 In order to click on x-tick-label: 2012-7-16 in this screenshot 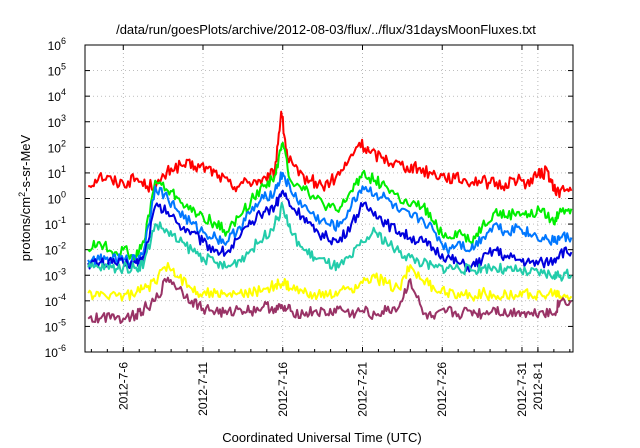, I will do `click(283, 389)`.